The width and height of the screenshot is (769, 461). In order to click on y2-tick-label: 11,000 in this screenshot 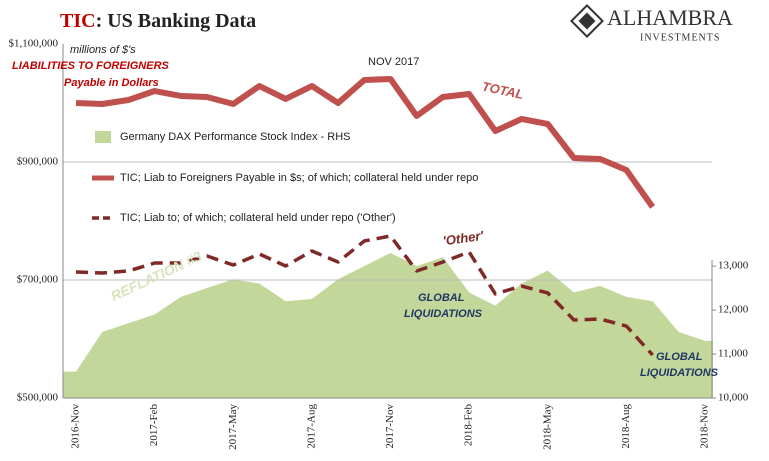, I will do `click(733, 354)`.